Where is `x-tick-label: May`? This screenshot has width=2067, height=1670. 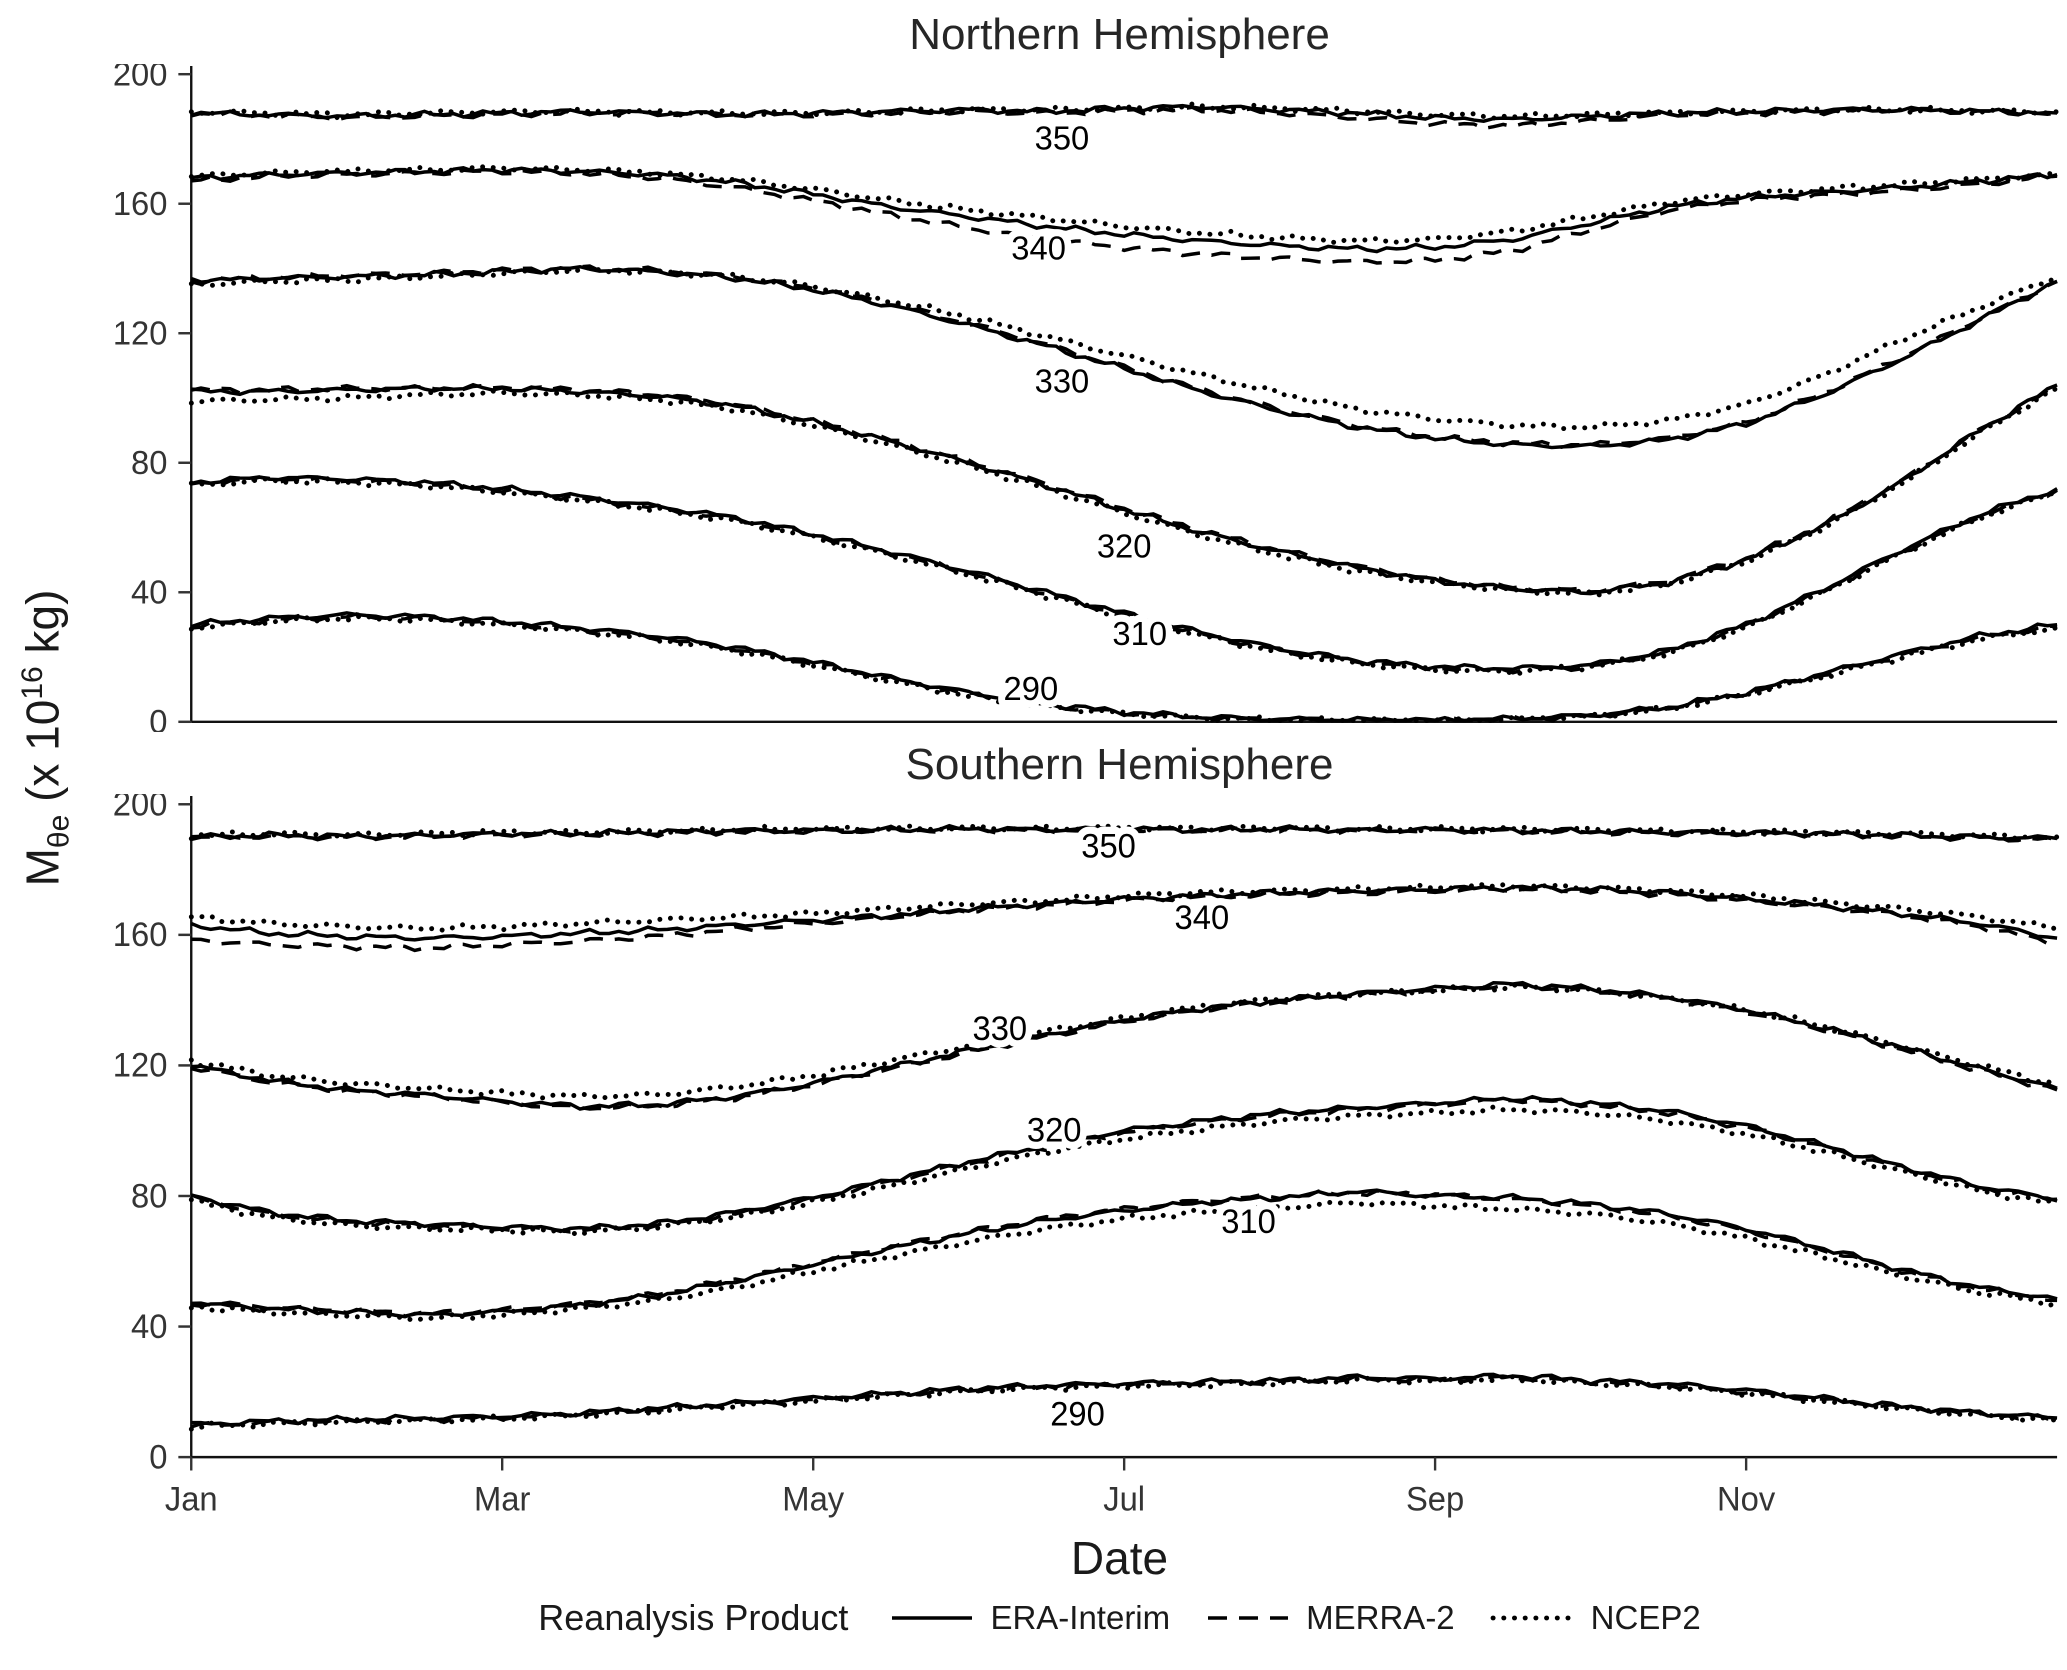 x-tick-label: May is located at coordinates (813, 1500).